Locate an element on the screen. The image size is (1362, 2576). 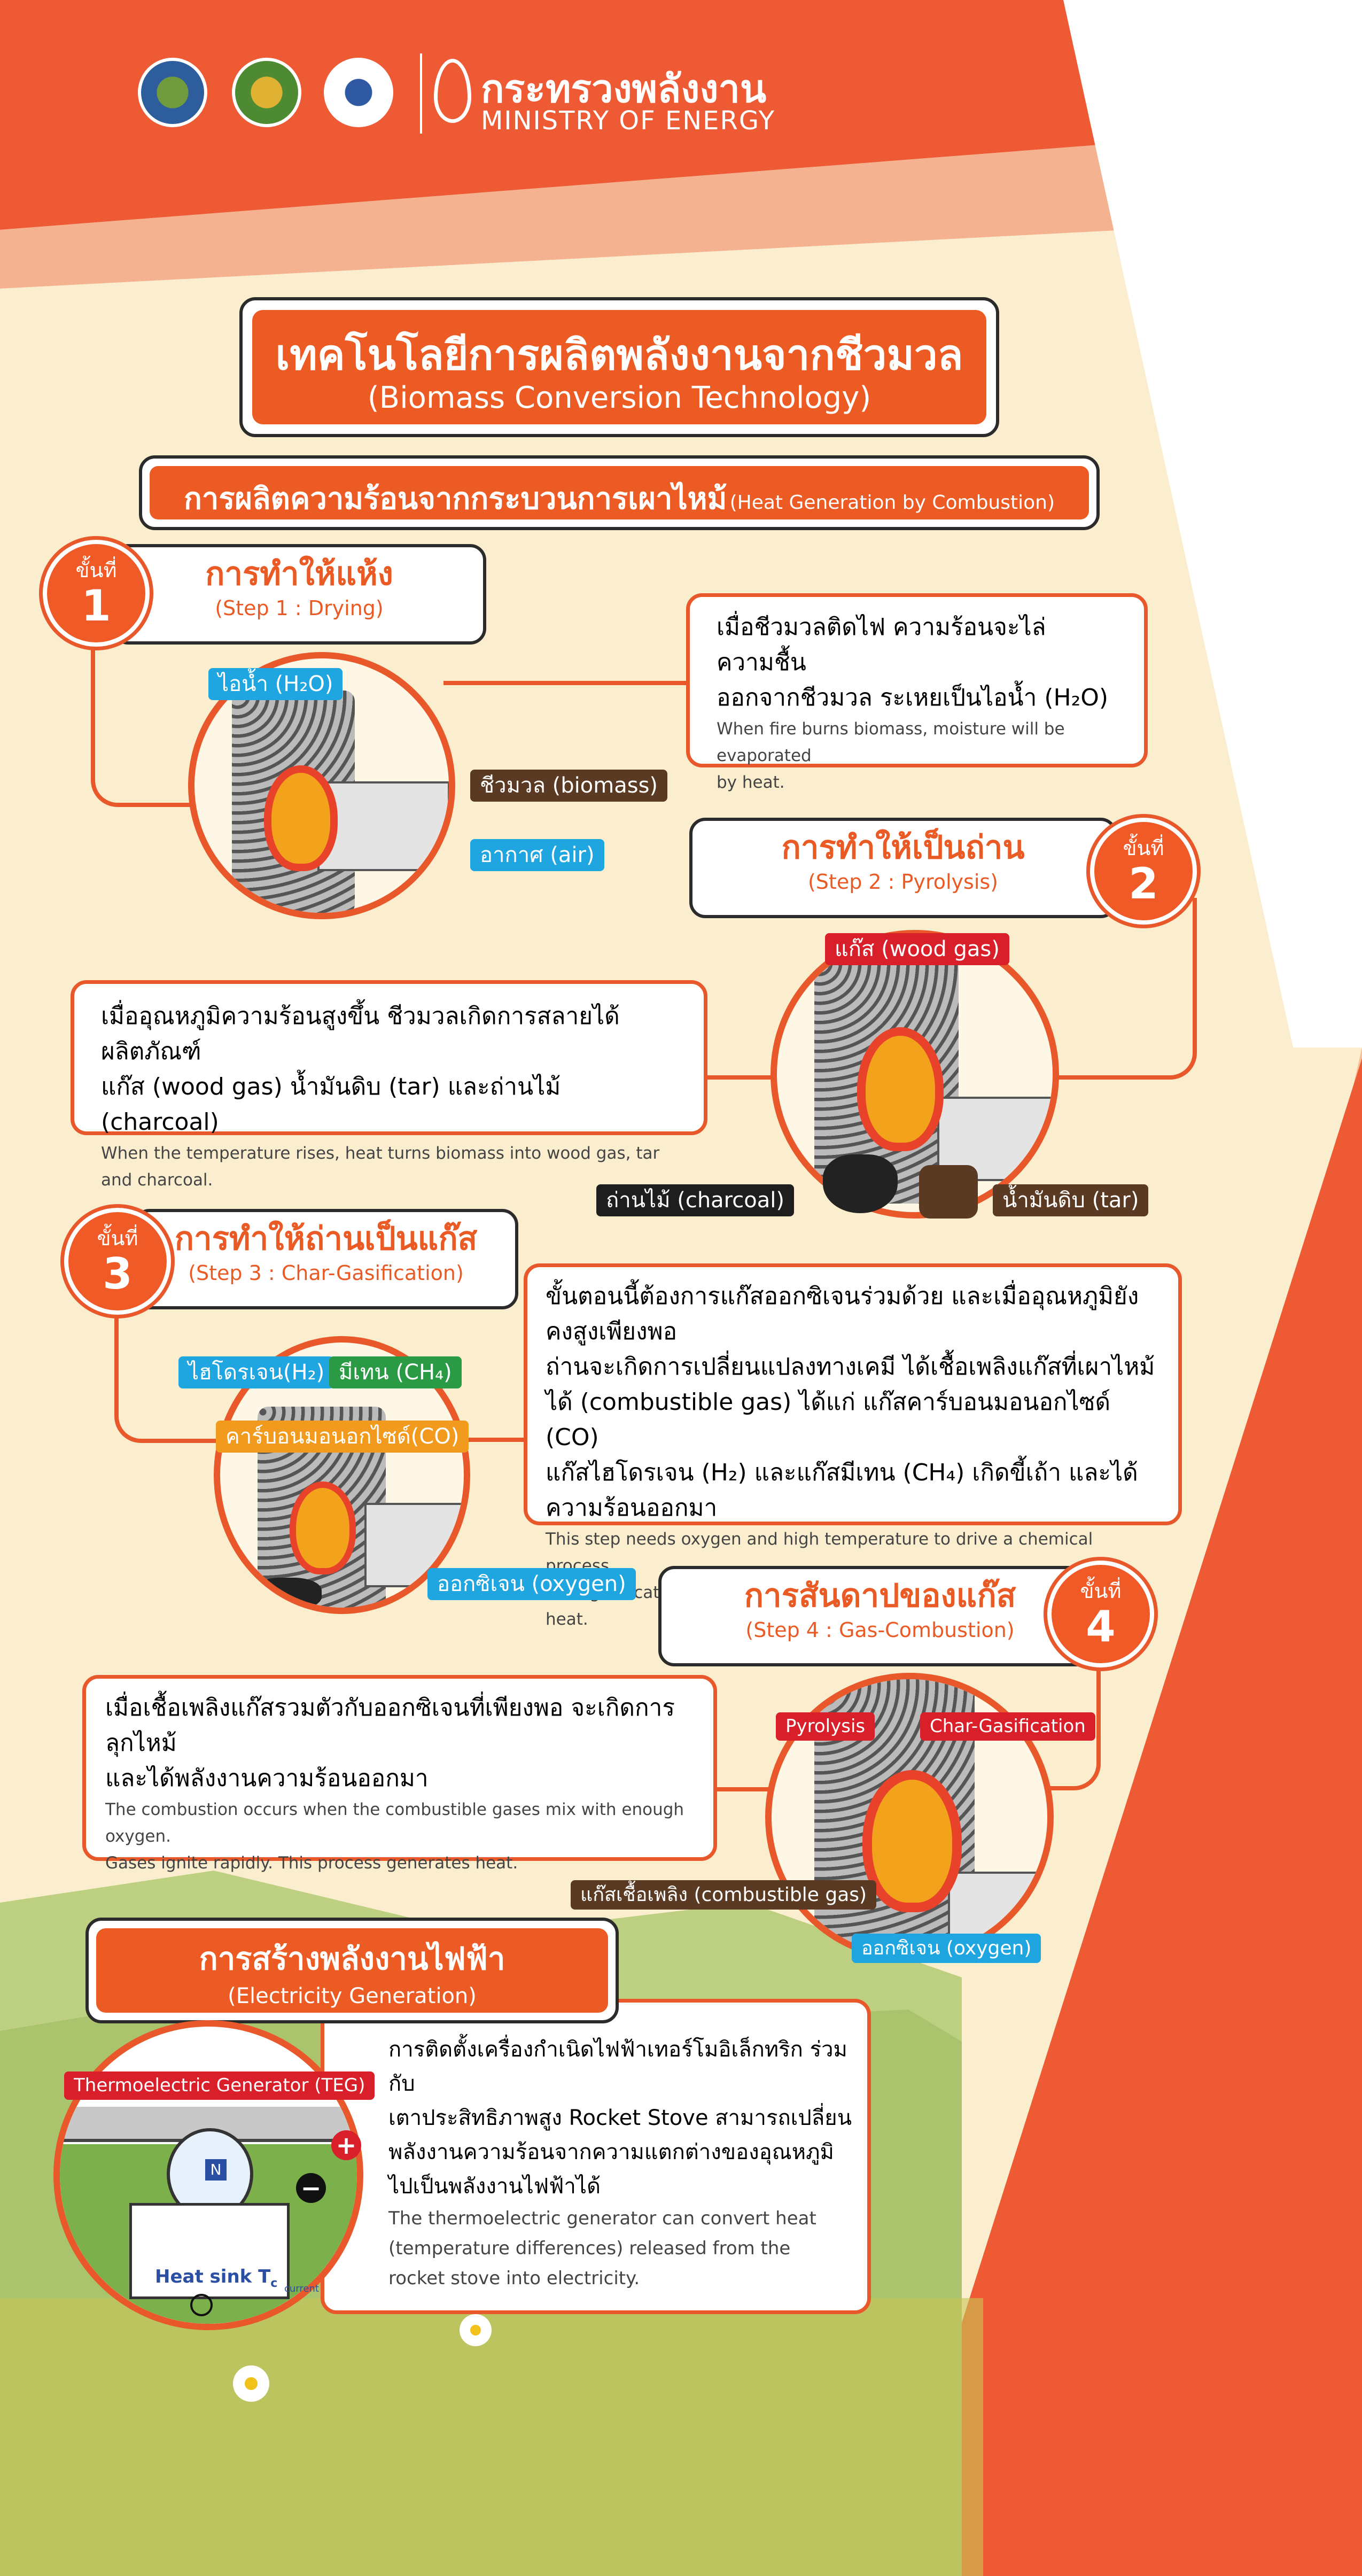
step2-tag-woodgas: แก๊ส (wood gas) is located at coordinates (917, 949).